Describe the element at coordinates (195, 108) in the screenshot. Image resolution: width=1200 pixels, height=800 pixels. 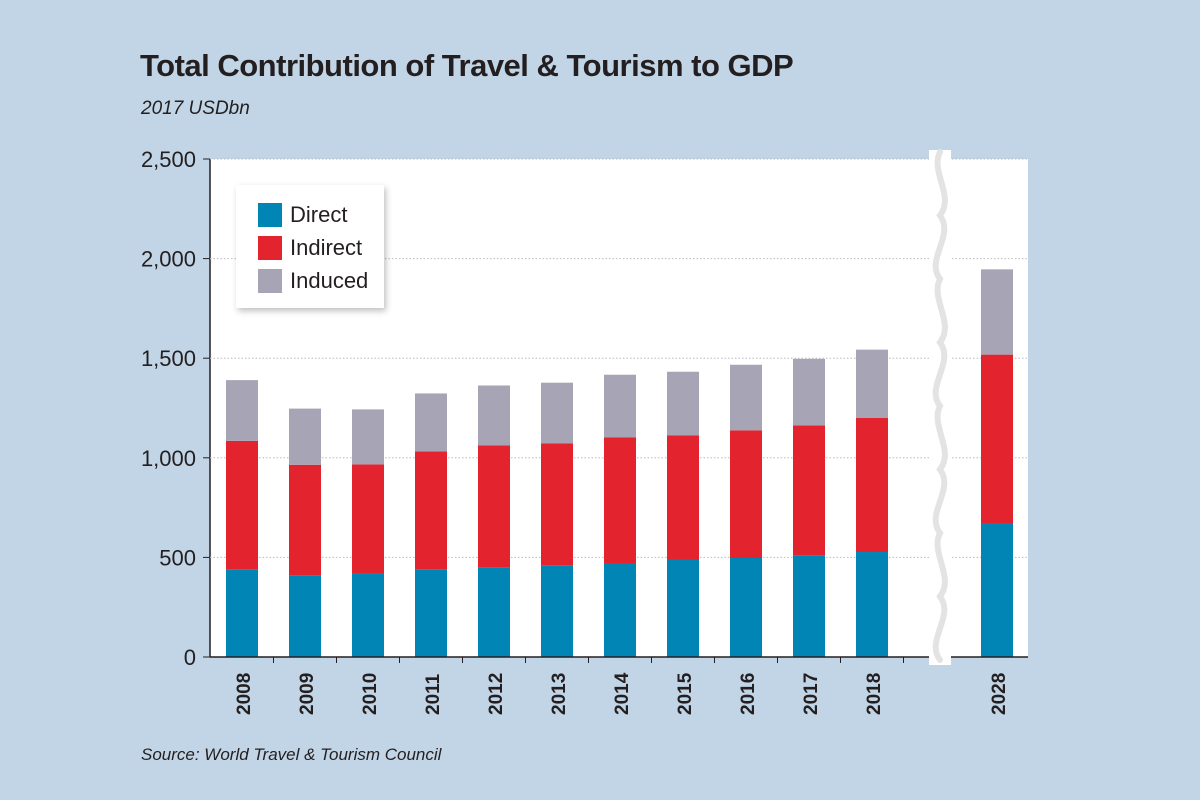
I see `chart-subtitle: 2017 USDbn` at that location.